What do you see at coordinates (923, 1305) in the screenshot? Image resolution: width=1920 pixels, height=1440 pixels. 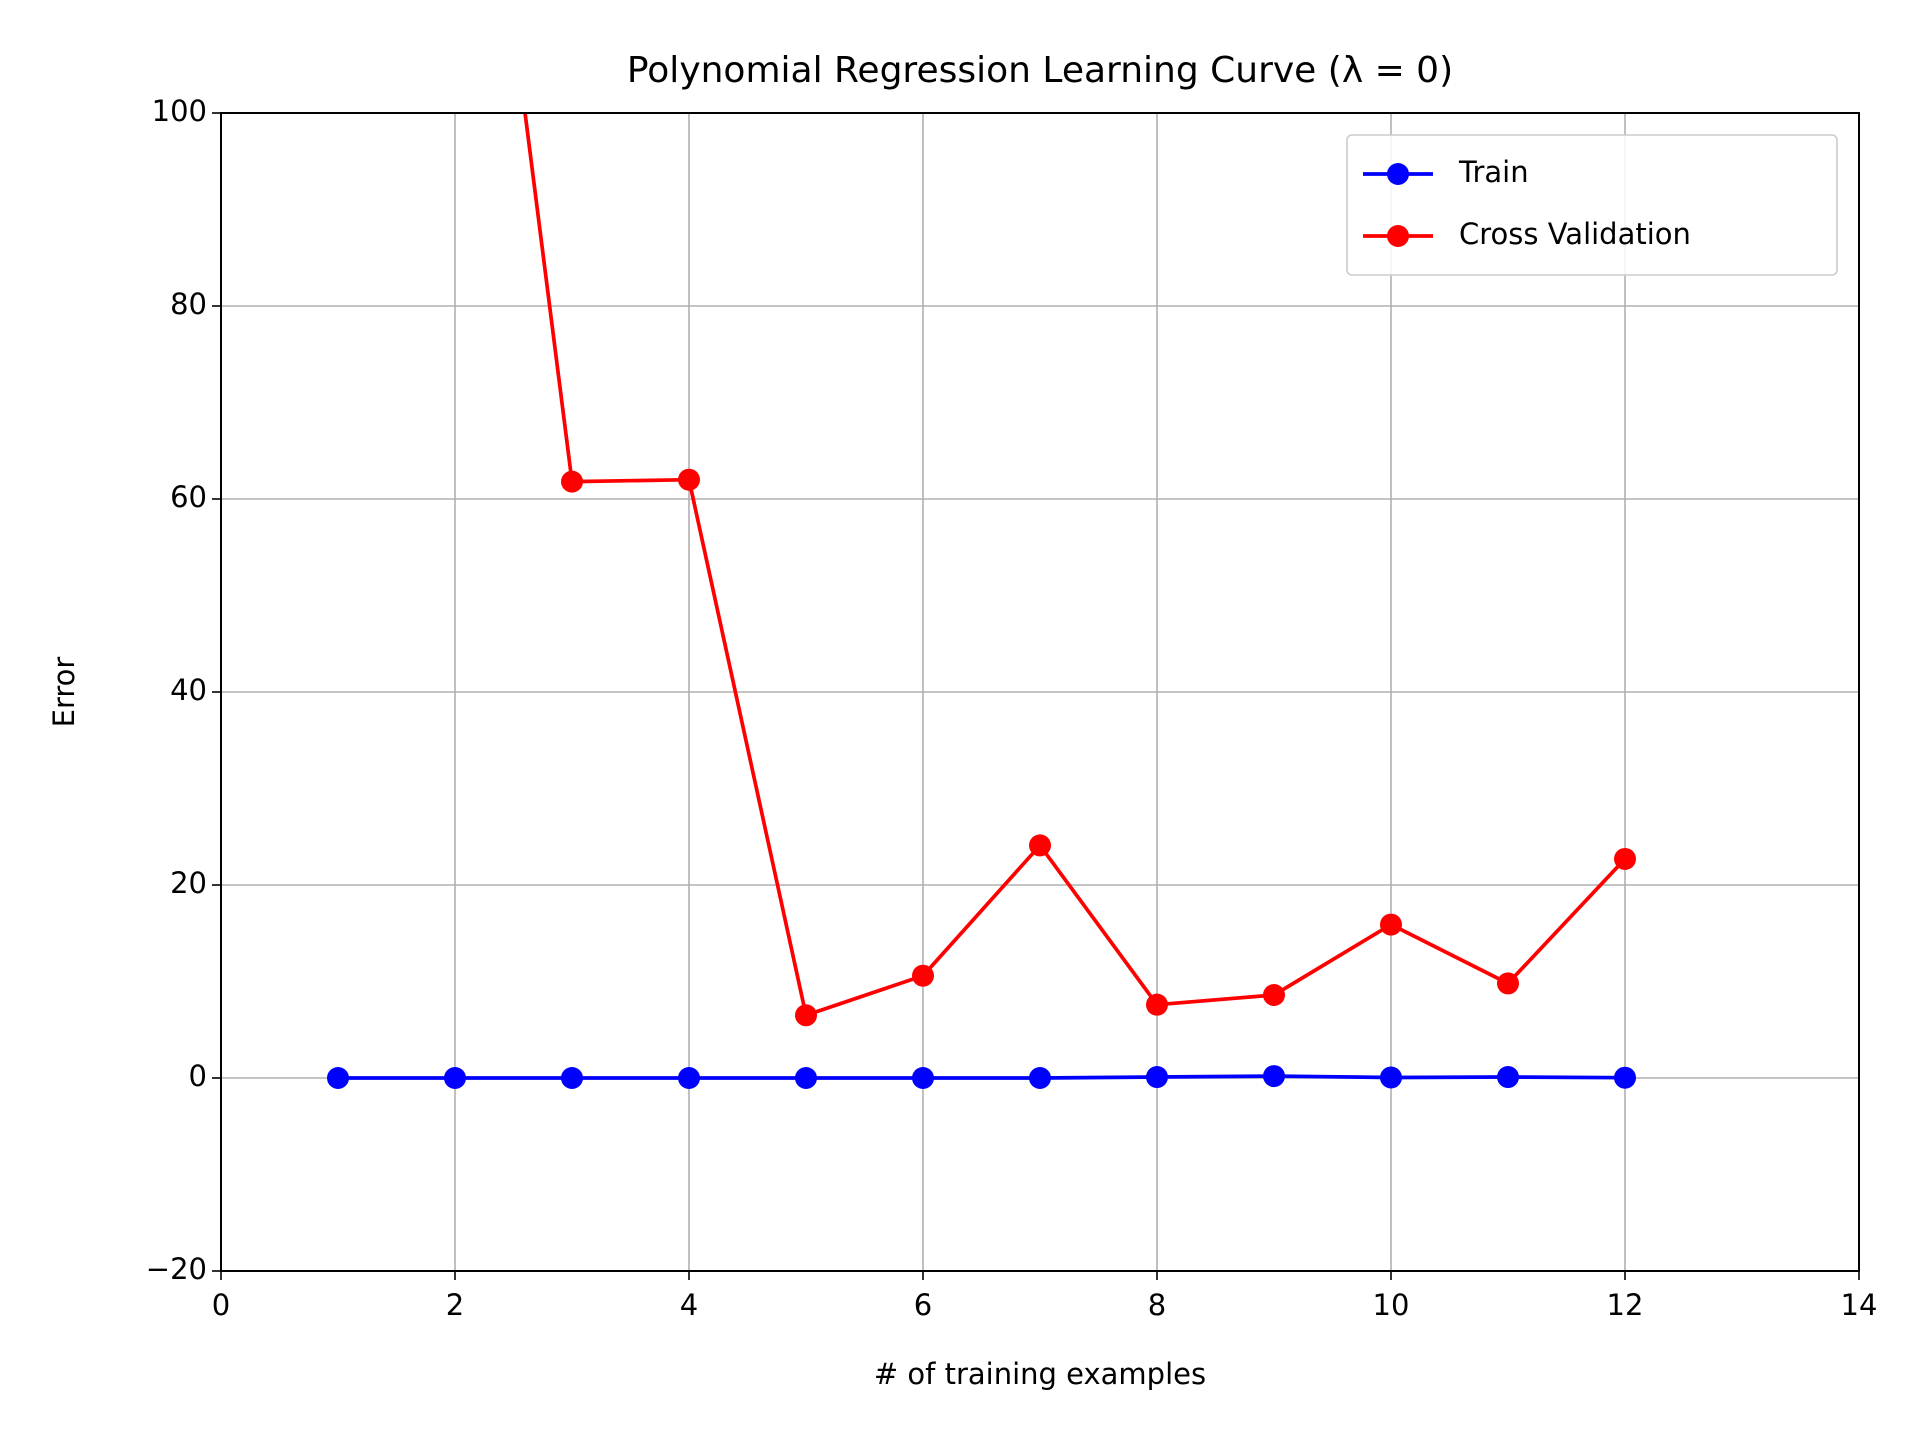 I see `x-tick-label: 6` at bounding box center [923, 1305].